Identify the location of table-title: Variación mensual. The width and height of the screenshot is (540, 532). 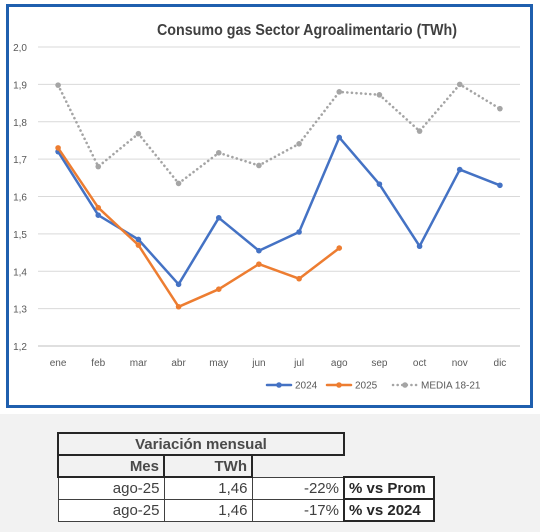
(201, 444).